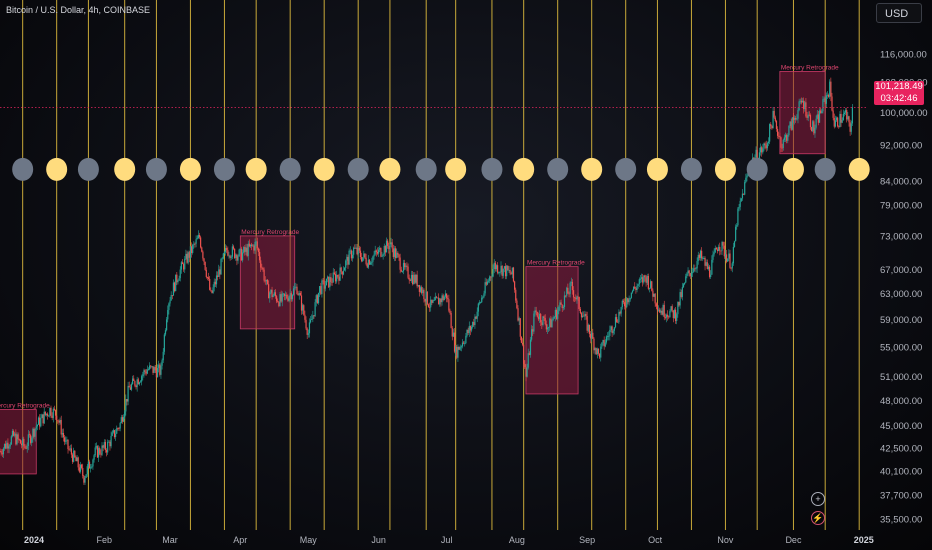 This screenshot has width=932, height=550. Describe the element at coordinates (818, 499) in the screenshot. I see `plus-circle-icon: +` at that location.